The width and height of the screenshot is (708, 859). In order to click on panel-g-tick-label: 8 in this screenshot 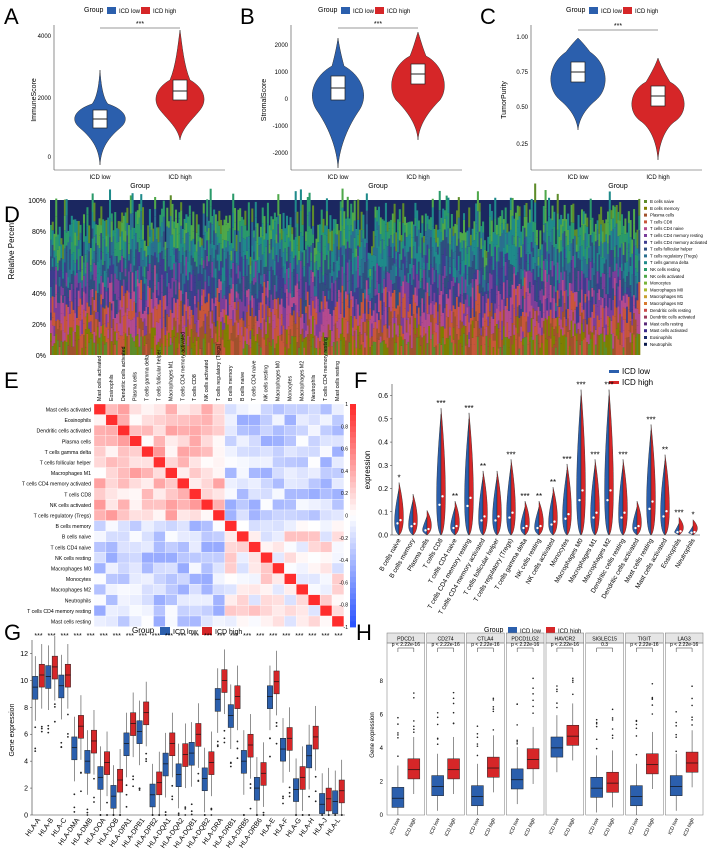, I will do `click(26, 708)`.